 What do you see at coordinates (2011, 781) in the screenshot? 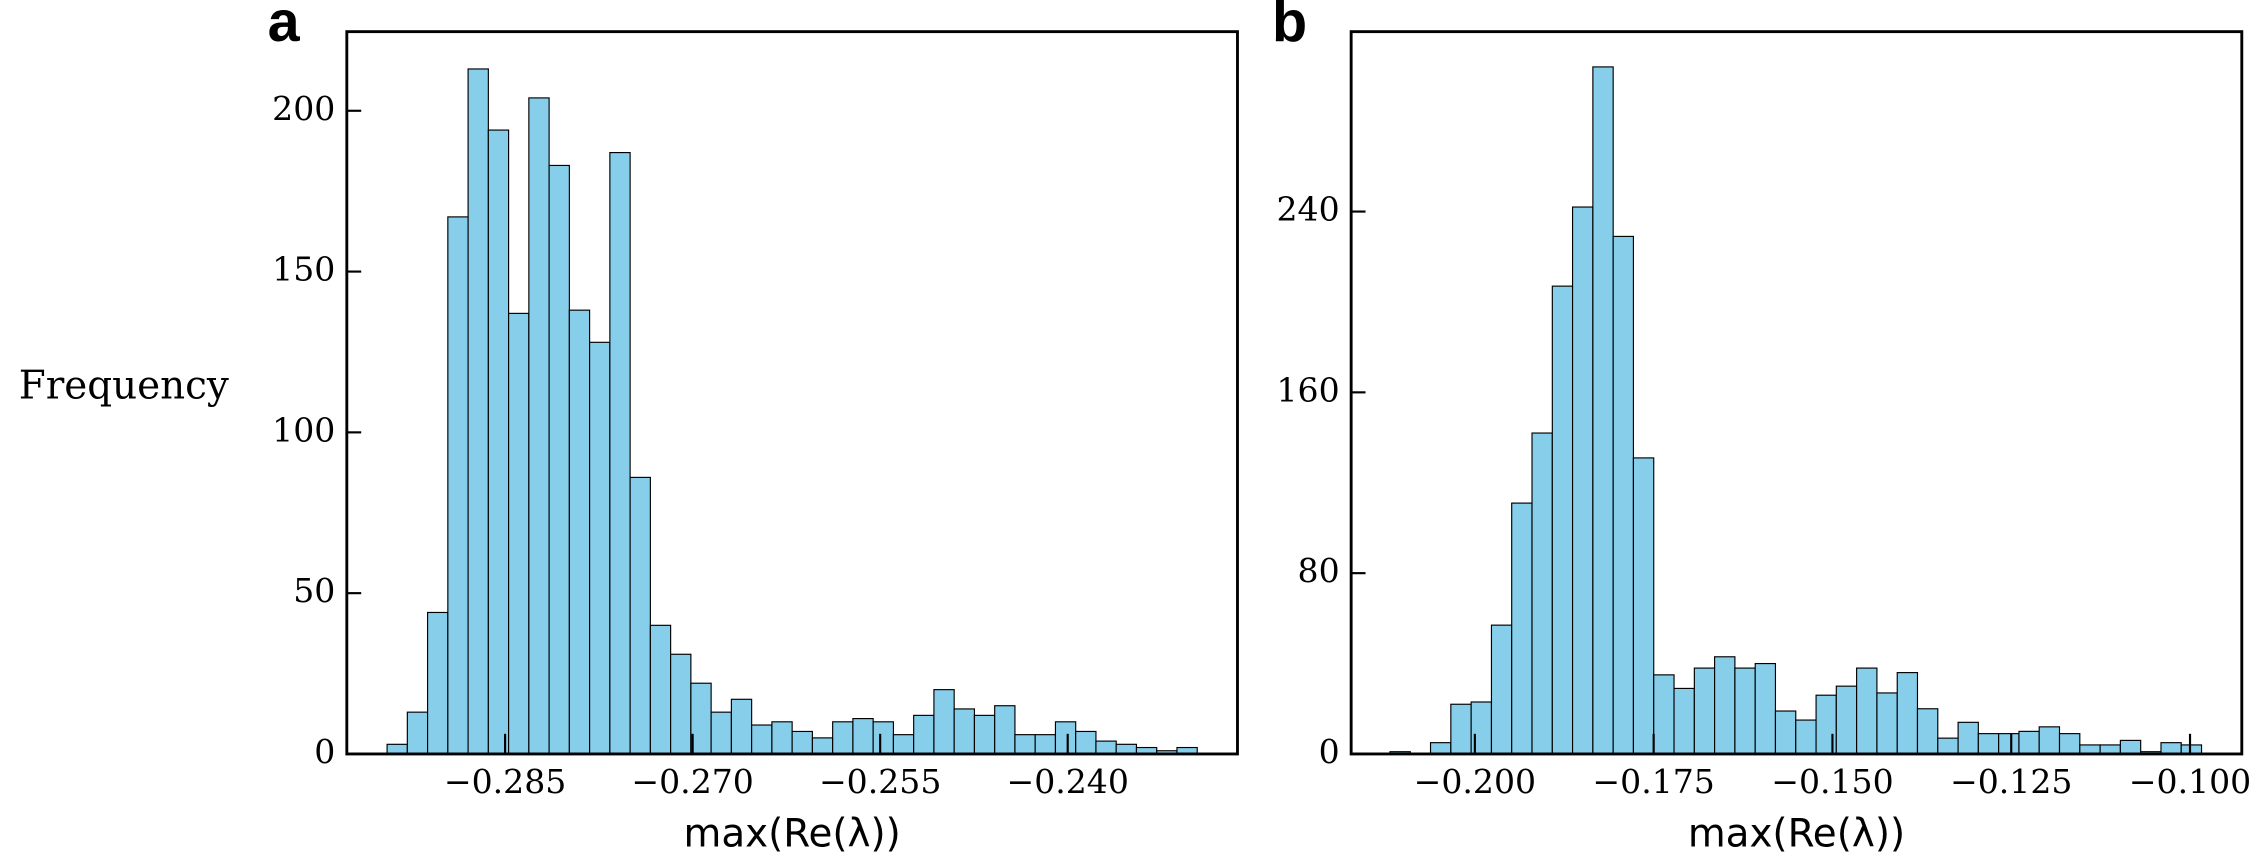
I see `x-tick-label: −0.125` at bounding box center [2011, 781].